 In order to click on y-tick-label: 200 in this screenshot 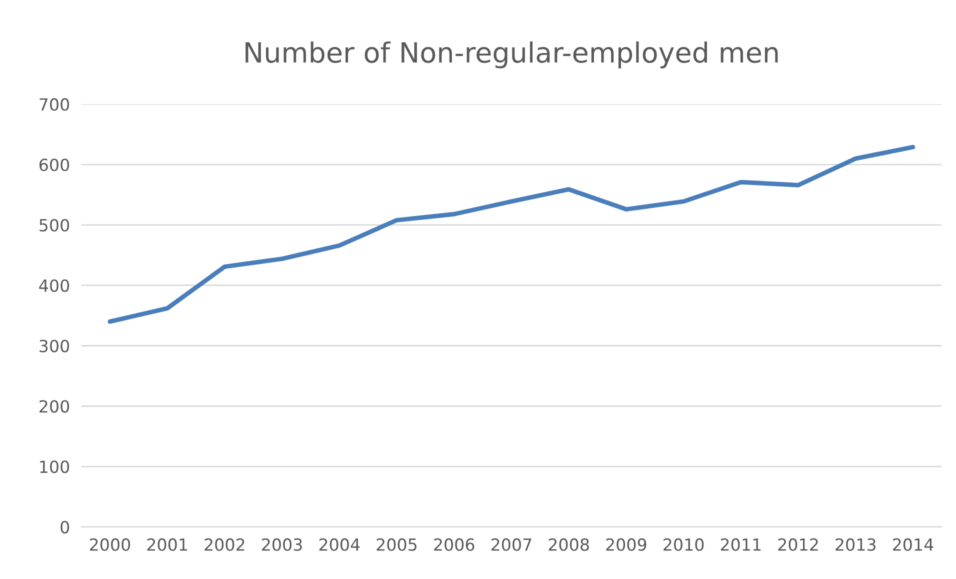, I will do `click(55, 406)`.